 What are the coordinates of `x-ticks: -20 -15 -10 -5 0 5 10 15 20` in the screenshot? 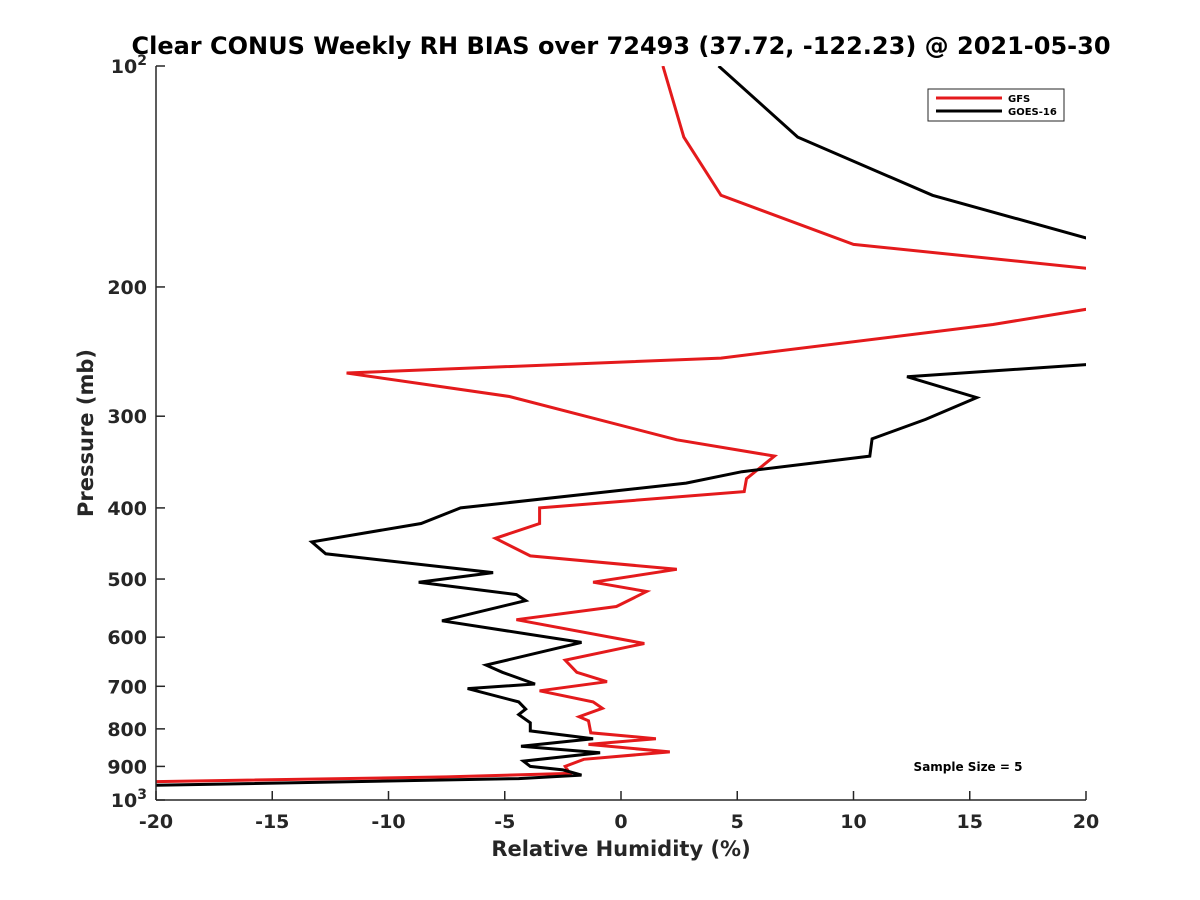 It's located at (619, 812).